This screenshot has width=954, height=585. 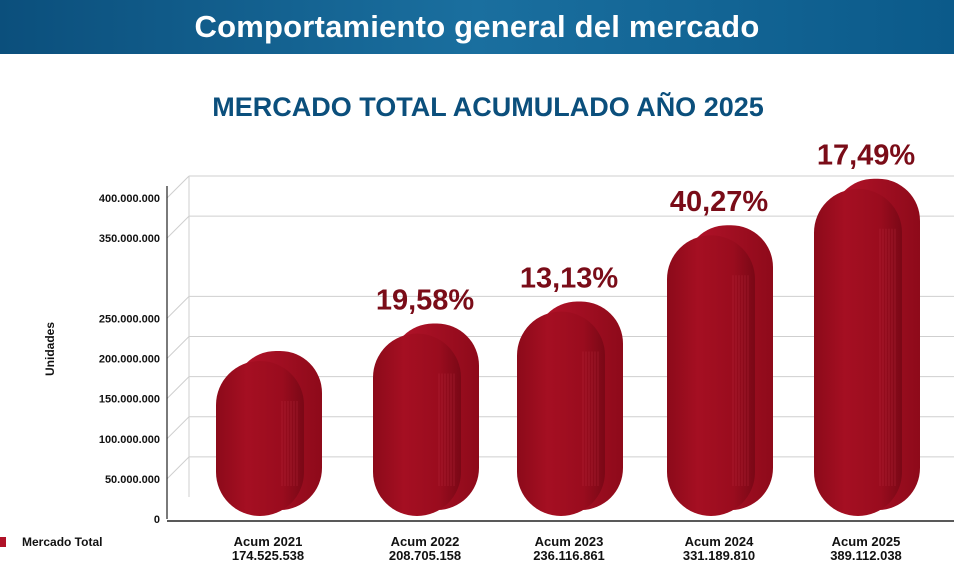 What do you see at coordinates (129, 400) in the screenshot?
I see `y-tick-label: 150.000.000` at bounding box center [129, 400].